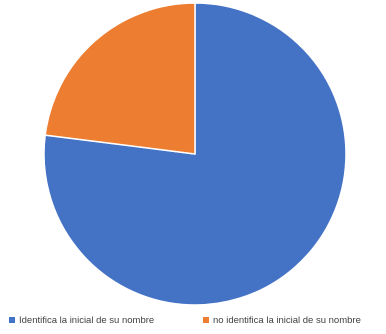 The image size is (386, 334). Describe the element at coordinates (287, 320) in the screenshot. I see `legend-label-no-identifica: no identifica la inicial de su nombre` at that location.